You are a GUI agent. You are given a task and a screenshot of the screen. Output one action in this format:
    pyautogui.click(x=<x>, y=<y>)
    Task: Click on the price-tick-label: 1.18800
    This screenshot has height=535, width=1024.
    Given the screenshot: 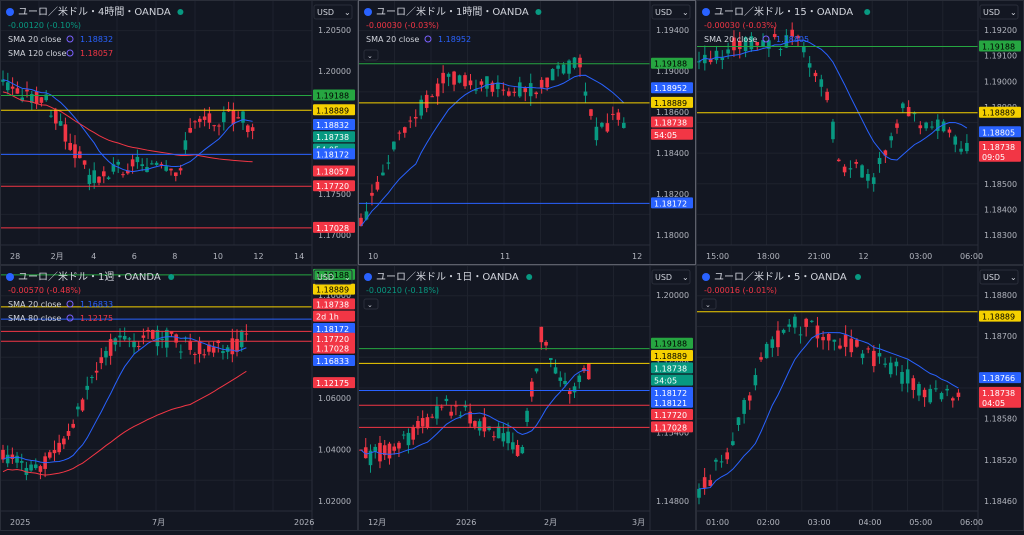 What is the action you would take?
    pyautogui.click(x=1000, y=295)
    